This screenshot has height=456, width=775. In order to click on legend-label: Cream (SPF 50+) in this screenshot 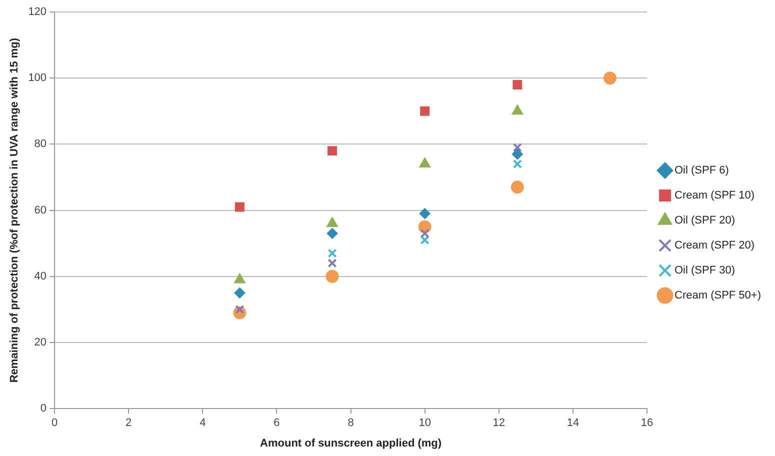, I will do `click(718, 296)`.